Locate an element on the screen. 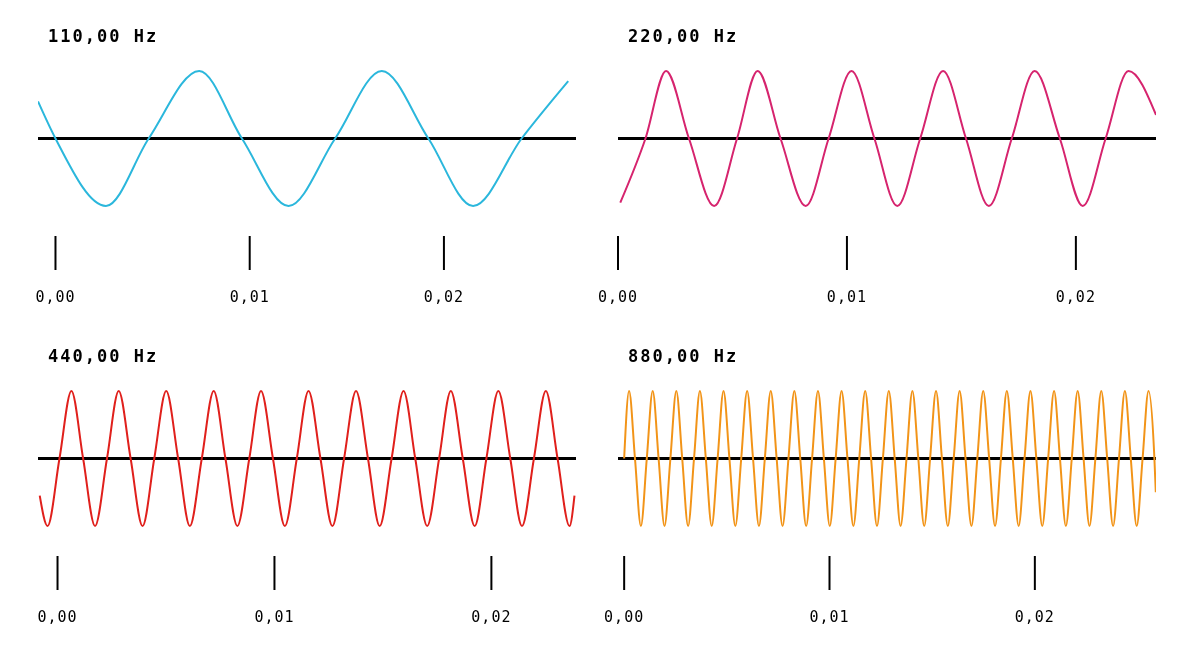 The width and height of the screenshot is (1200, 668). chart-title: 220,00 Hz is located at coordinates (683, 36).